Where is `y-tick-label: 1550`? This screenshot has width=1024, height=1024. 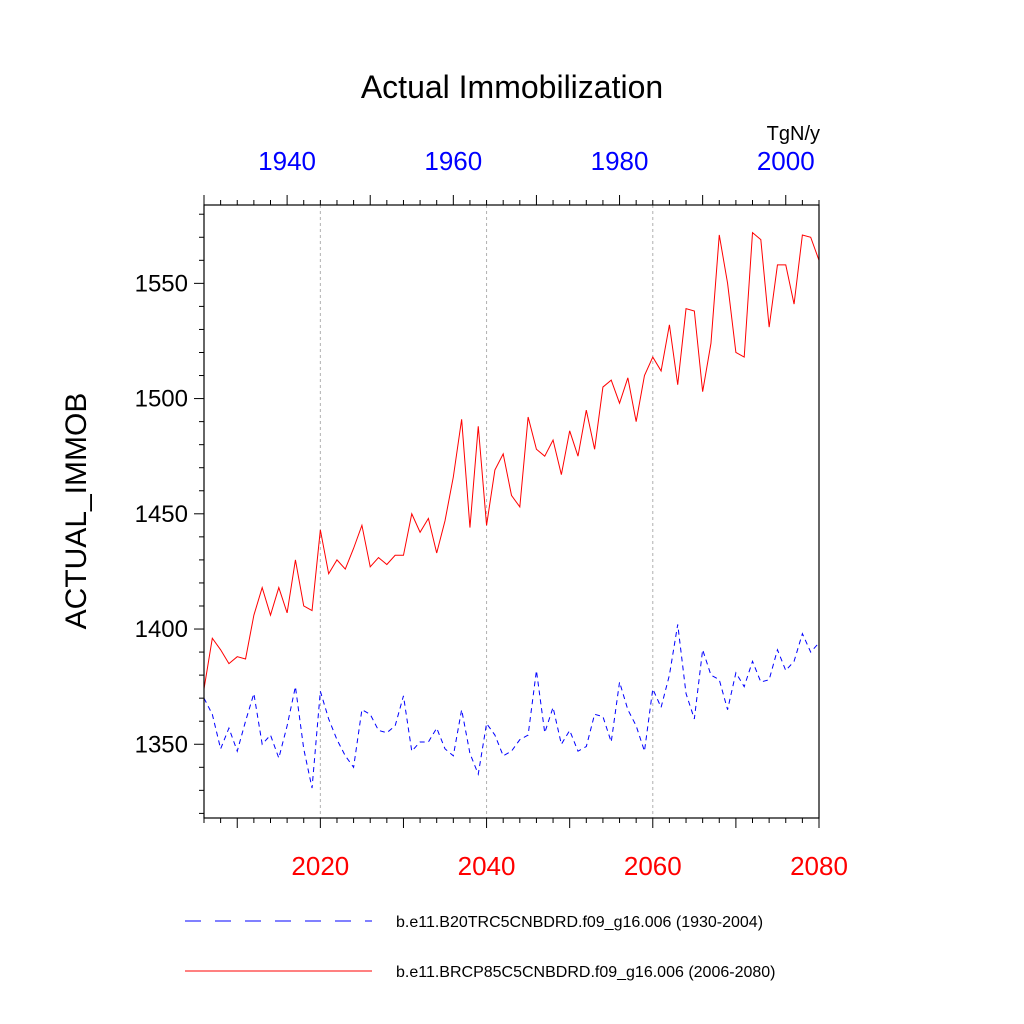 y-tick-label: 1550 is located at coordinates (161, 283).